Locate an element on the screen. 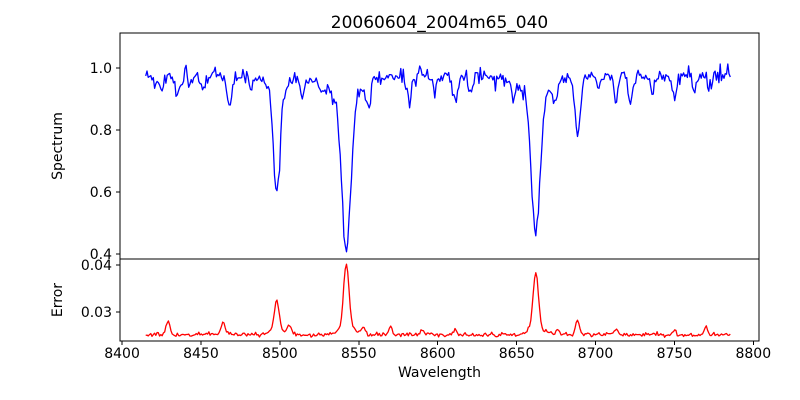 Image resolution: width=800 pixels, height=400 pixels. spectrum-y-axis-label: Spectrum is located at coordinates (58, 146).